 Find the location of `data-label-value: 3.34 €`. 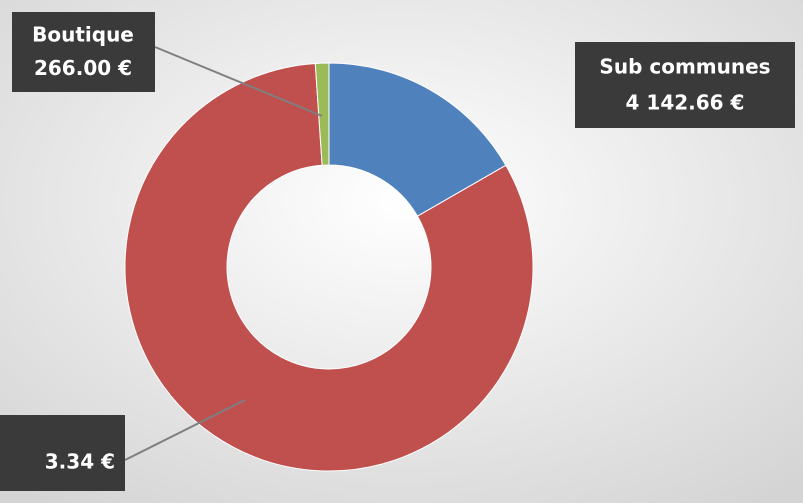

data-label-value: 3.34 € is located at coordinates (80, 461).